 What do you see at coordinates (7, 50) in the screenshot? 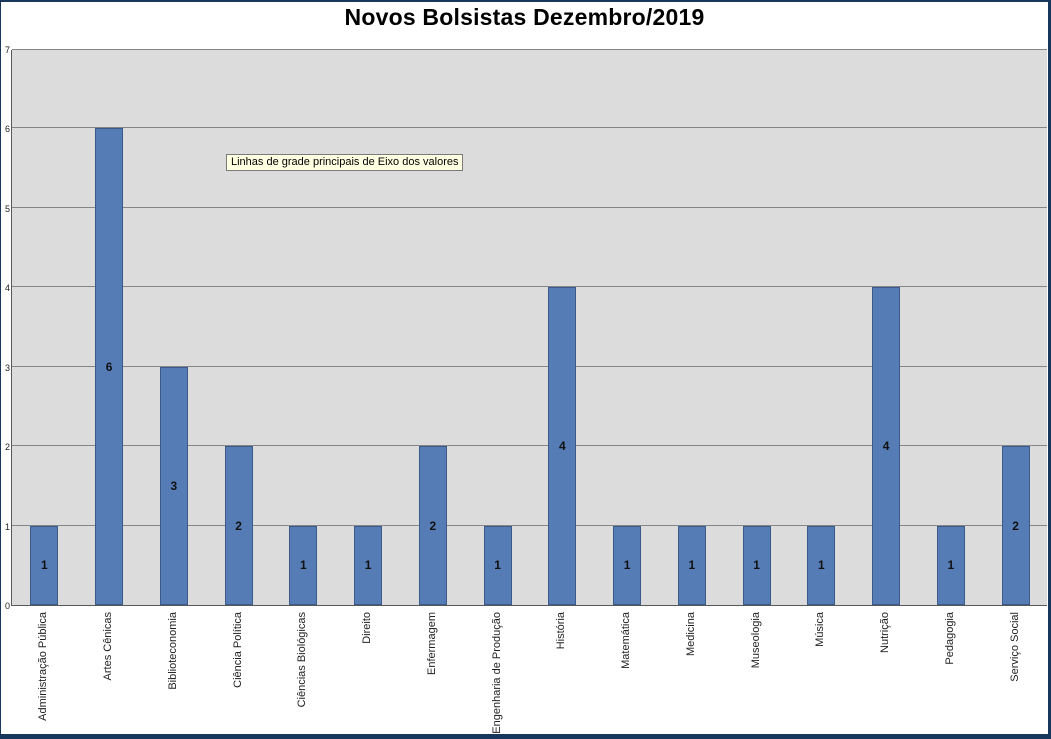
I see `value-axis-label: 7` at bounding box center [7, 50].